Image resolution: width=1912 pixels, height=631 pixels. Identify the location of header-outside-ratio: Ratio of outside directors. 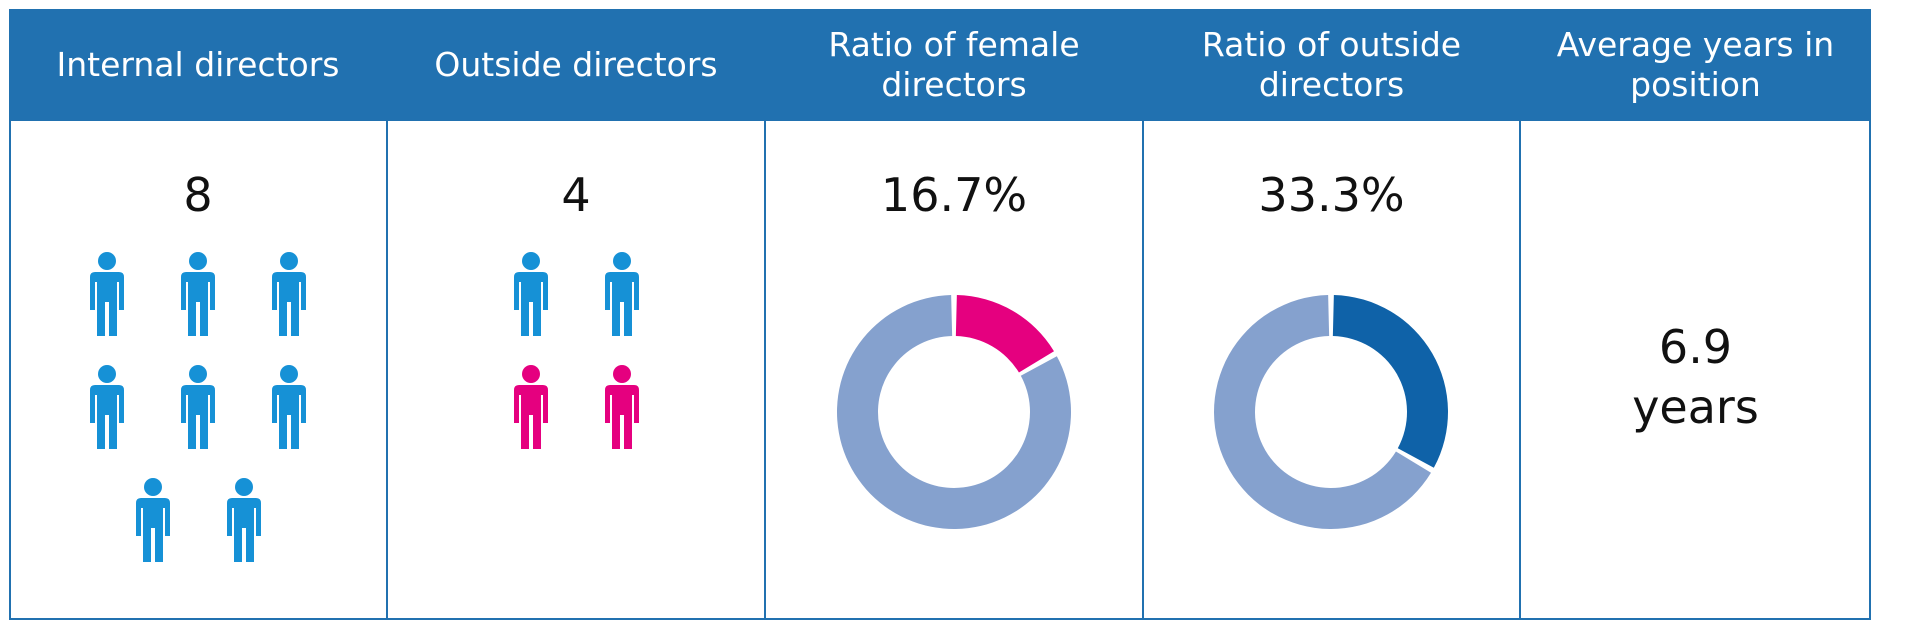
(1331, 65).